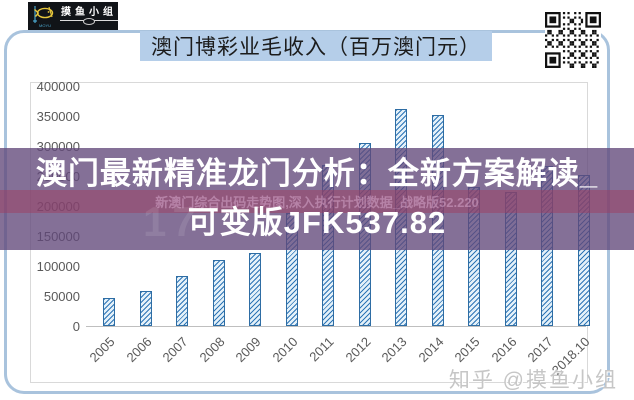 This screenshot has height=400, width=634. I want to click on chart-title: 澳门博彩业毛收入（百万澳门元）, so click(316, 47).